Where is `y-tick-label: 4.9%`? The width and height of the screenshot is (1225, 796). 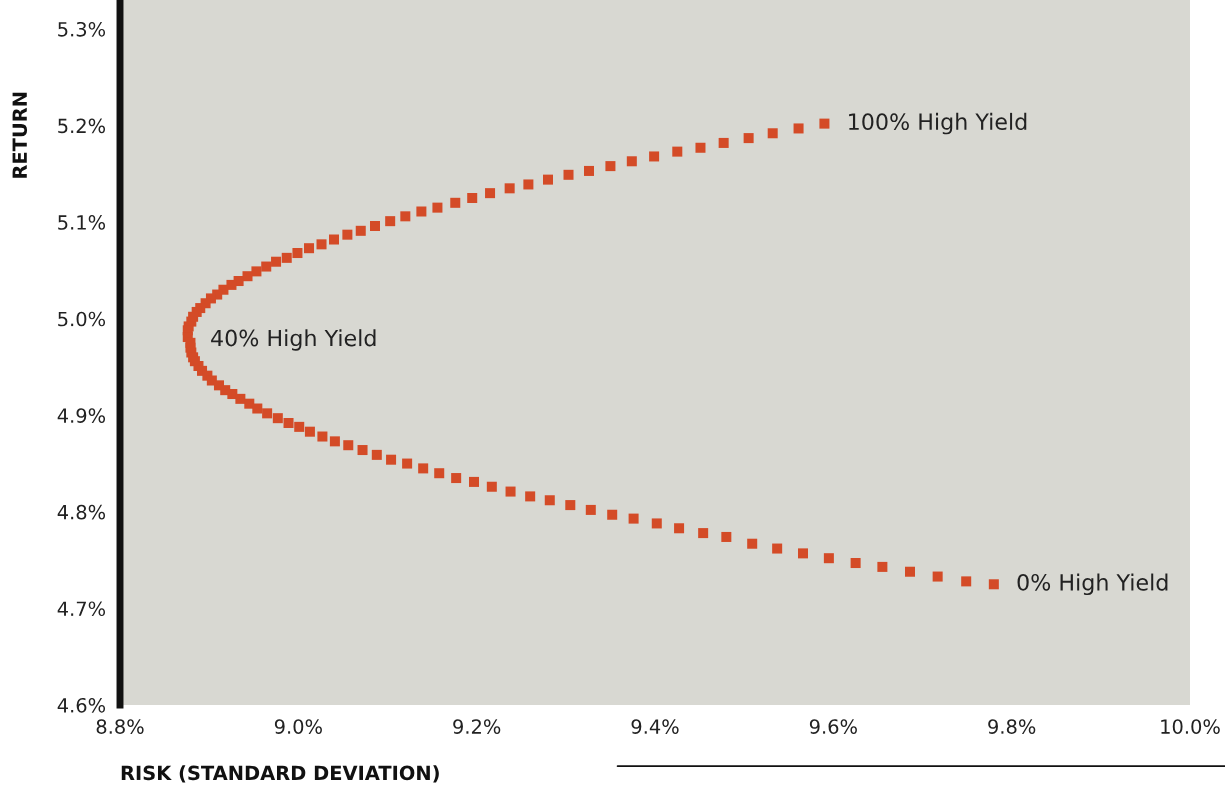
y-tick-label: 4.9% is located at coordinates (81, 415).